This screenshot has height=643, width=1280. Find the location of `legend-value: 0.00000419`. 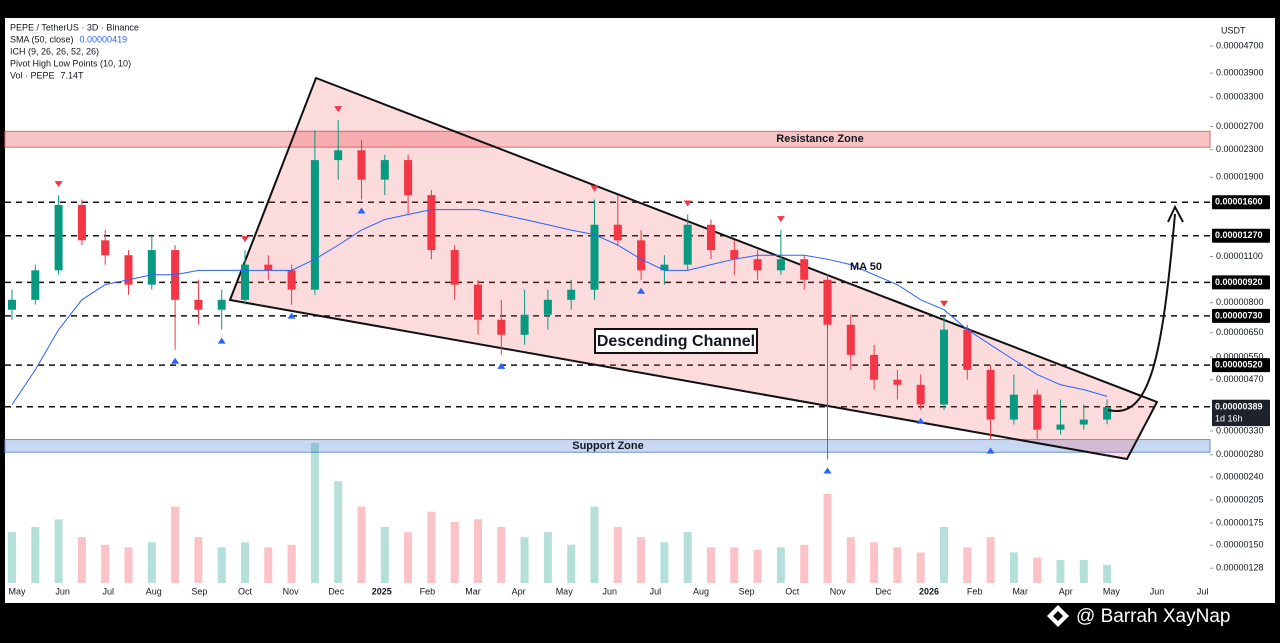

legend-value: 0.00000419 is located at coordinates (104, 39).